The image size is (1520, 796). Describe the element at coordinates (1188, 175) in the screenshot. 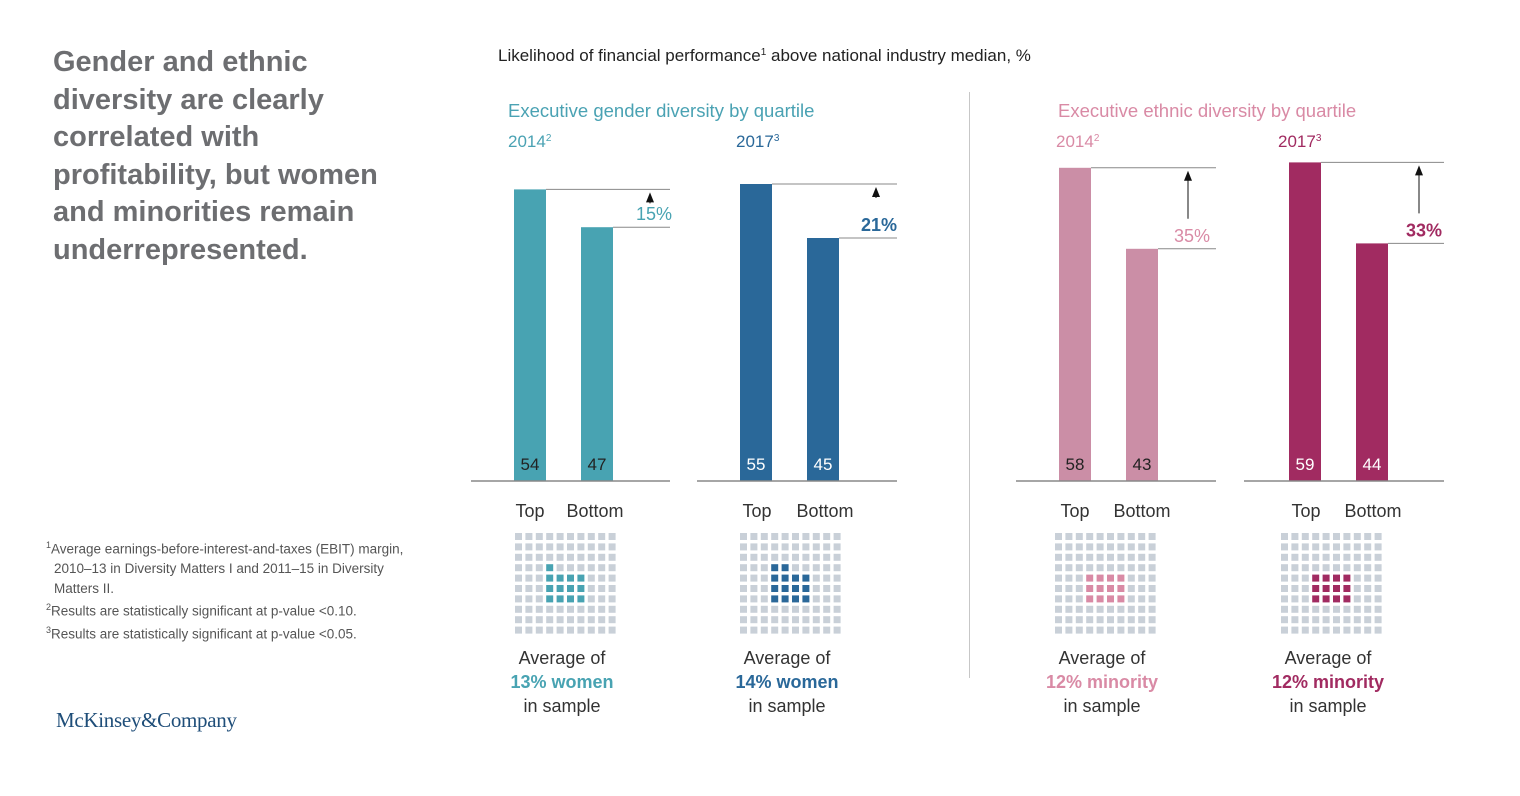

I see `diff-arrow-head-g1-p0` at that location.